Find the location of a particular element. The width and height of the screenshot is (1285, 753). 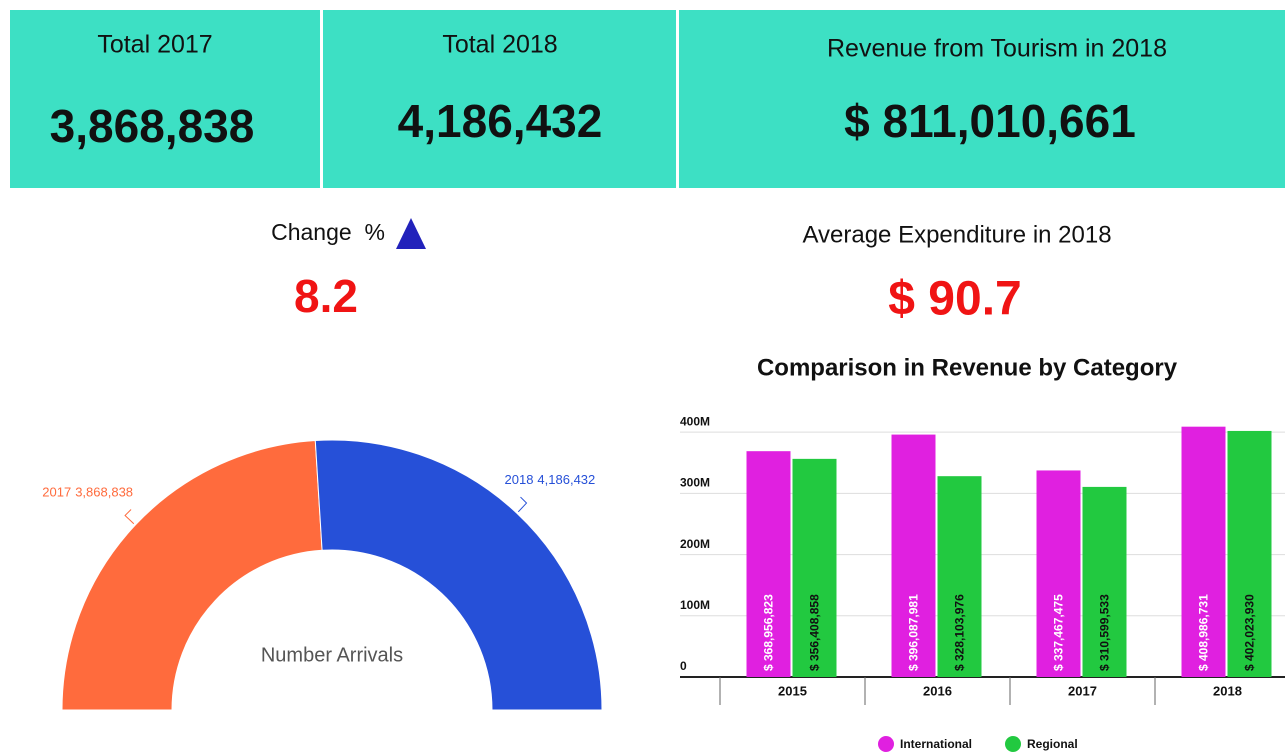

tile-value: 4,186,432 is located at coordinates (500, 121).